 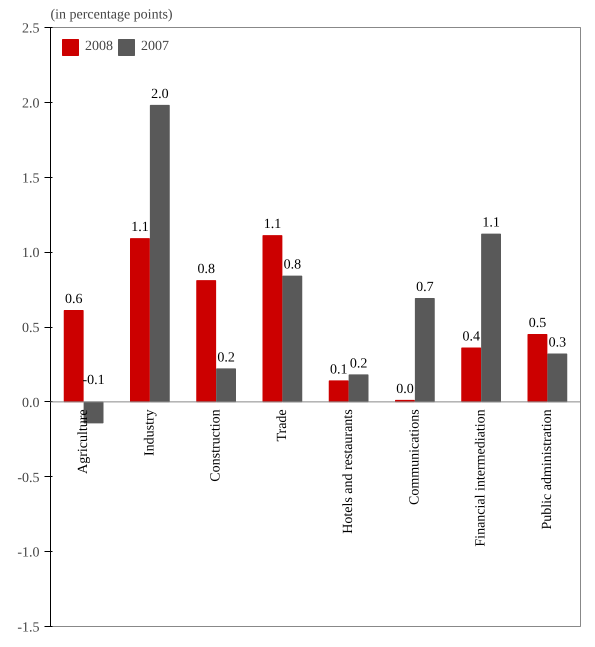 What do you see at coordinates (339, 370) in the screenshot?
I see `data-label: 0.1` at bounding box center [339, 370].